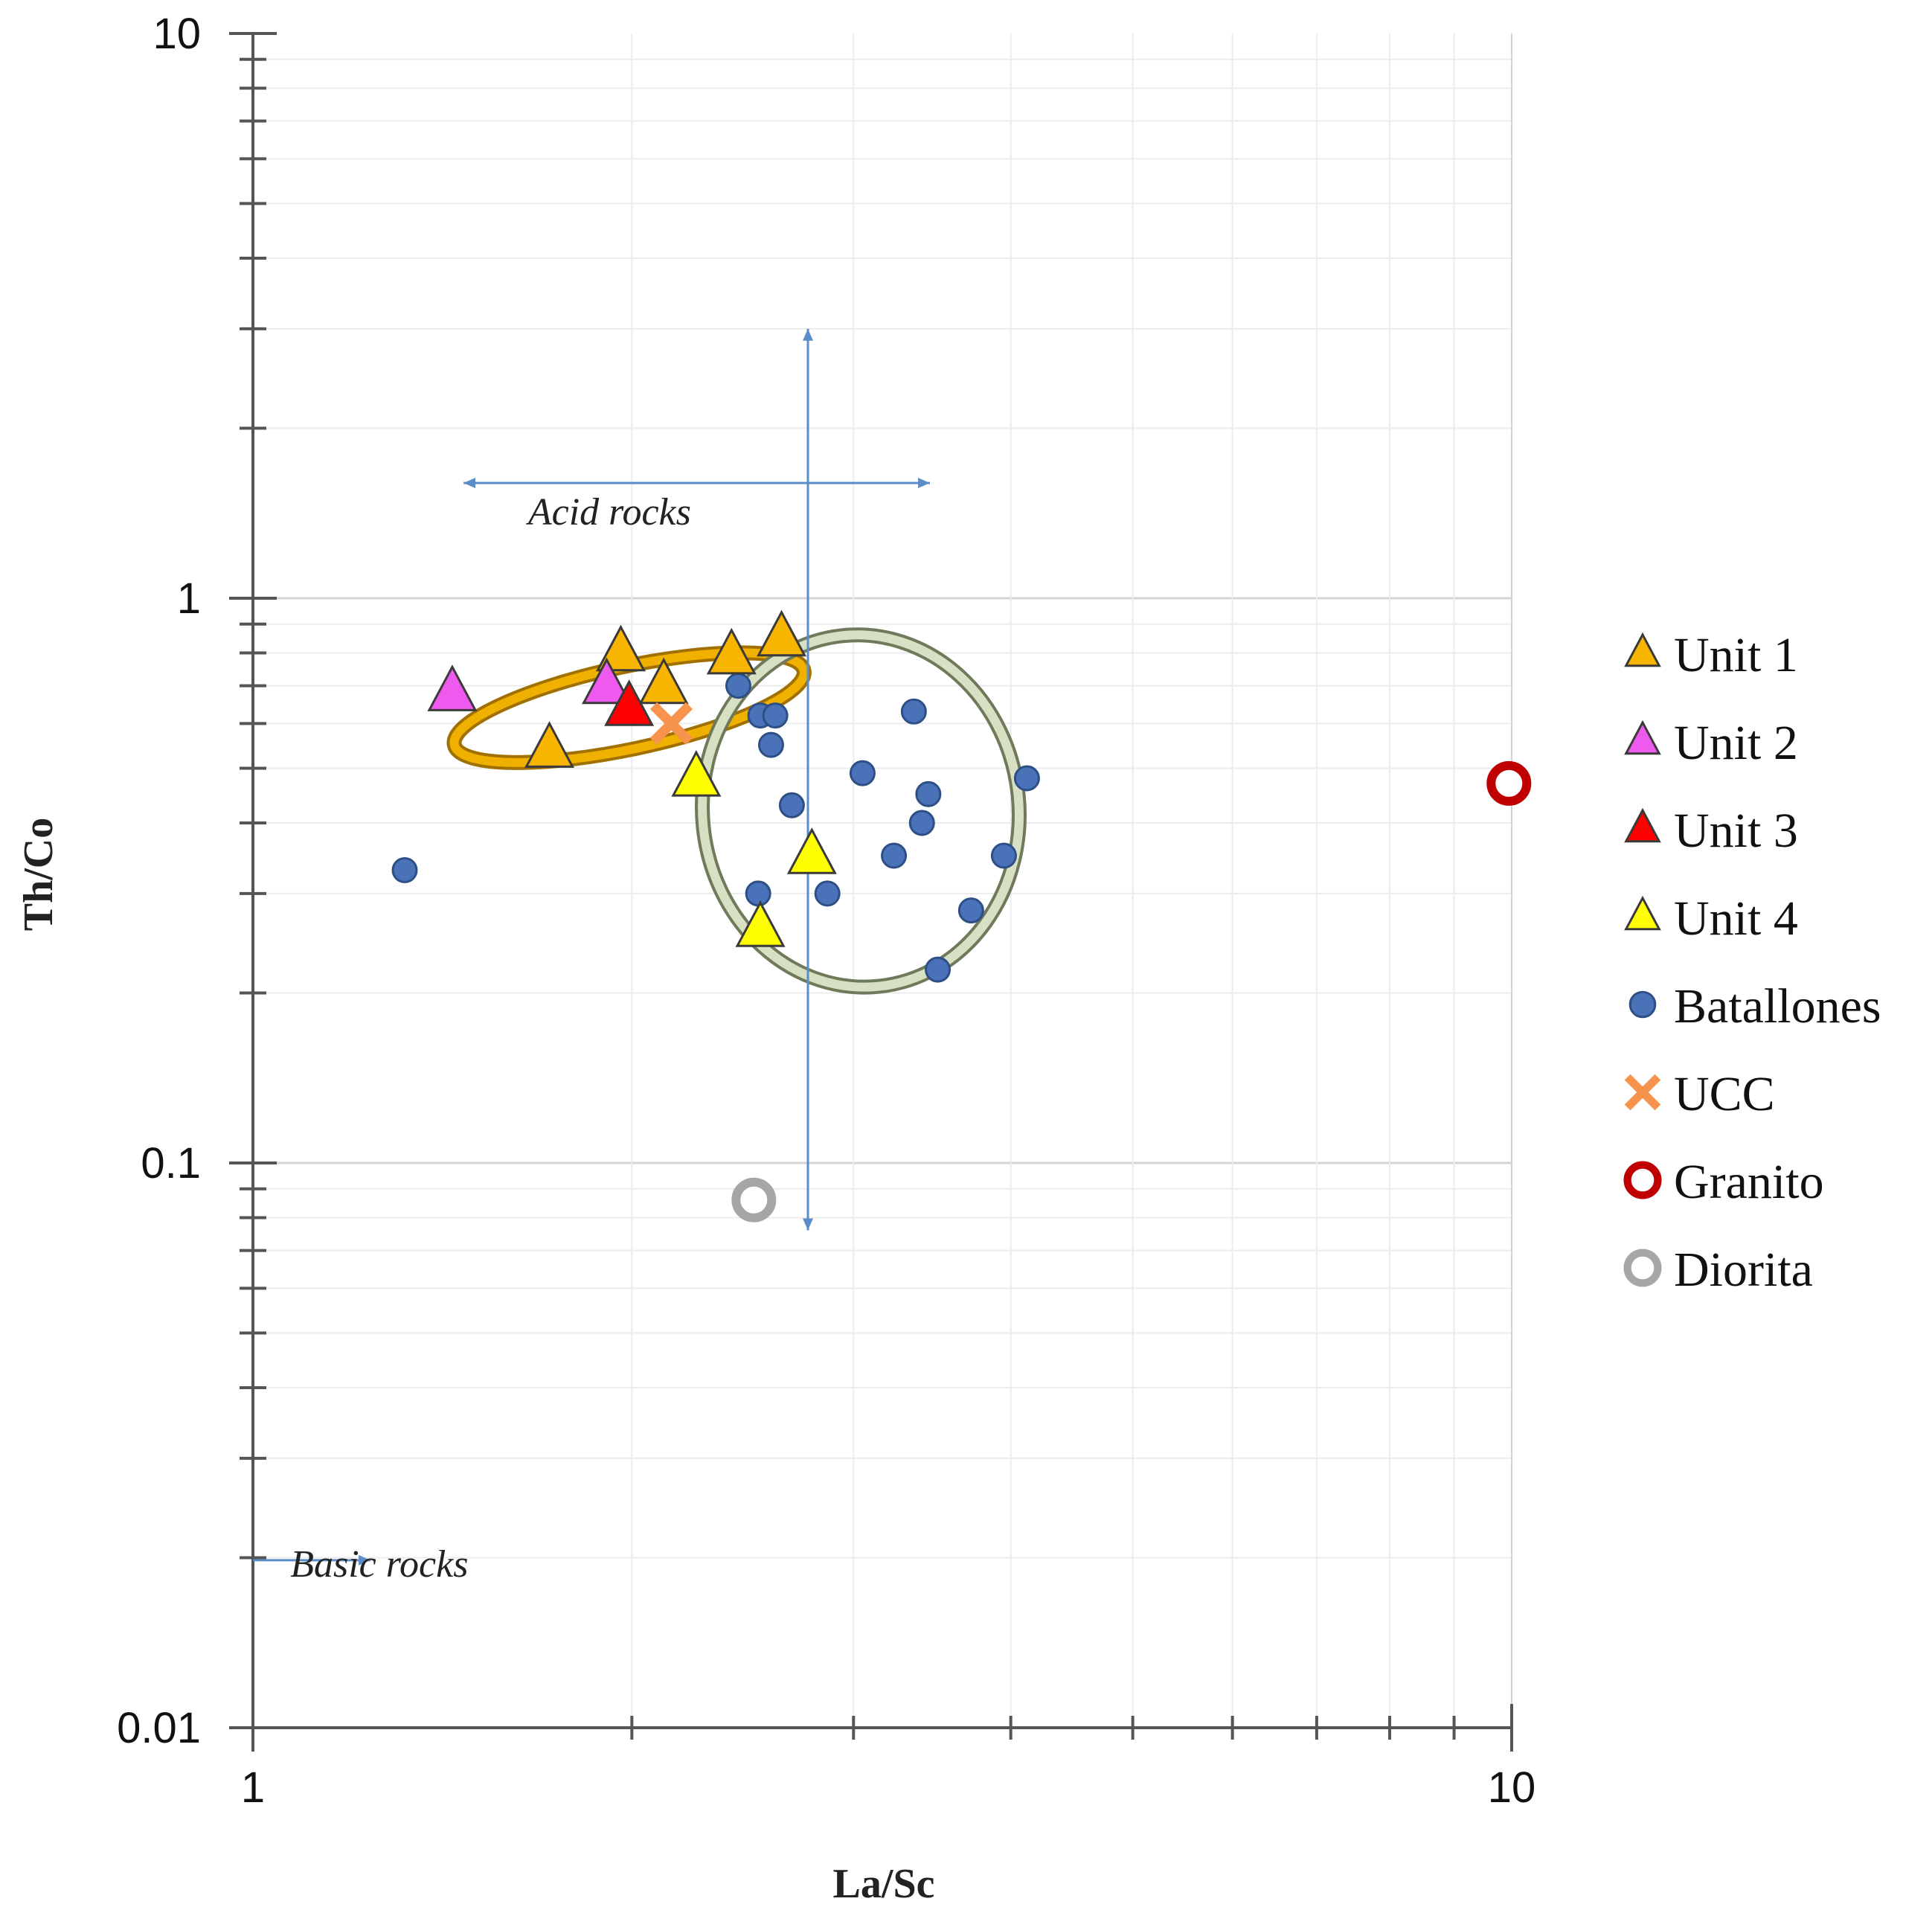  What do you see at coordinates (1642, 1180) in the screenshot?
I see `legend-marker-granito` at bounding box center [1642, 1180].